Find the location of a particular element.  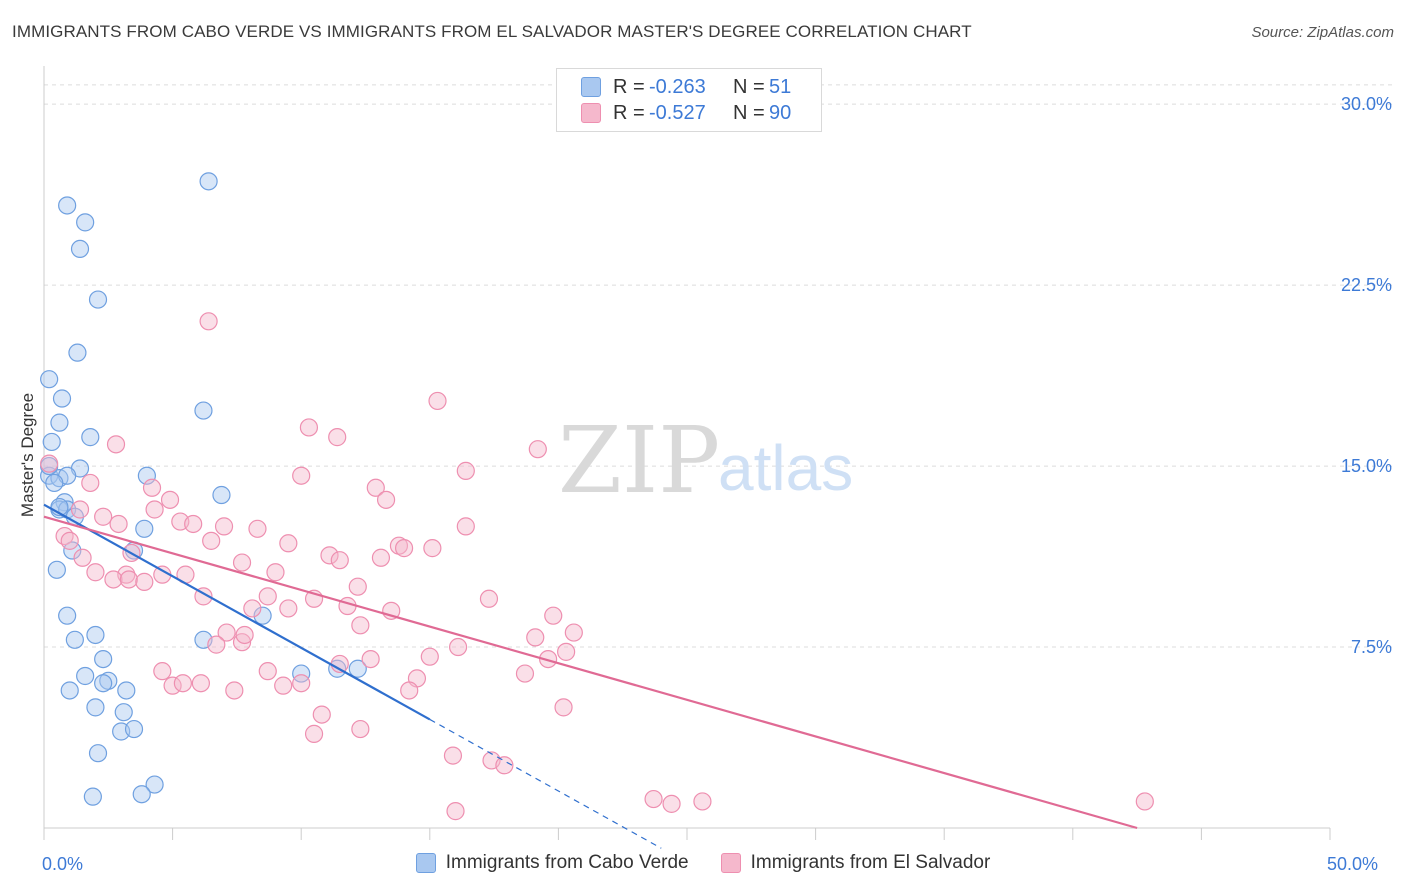

legend-label-el-salvador: Immigrants from El Salvador is located at coordinates (870, 862).